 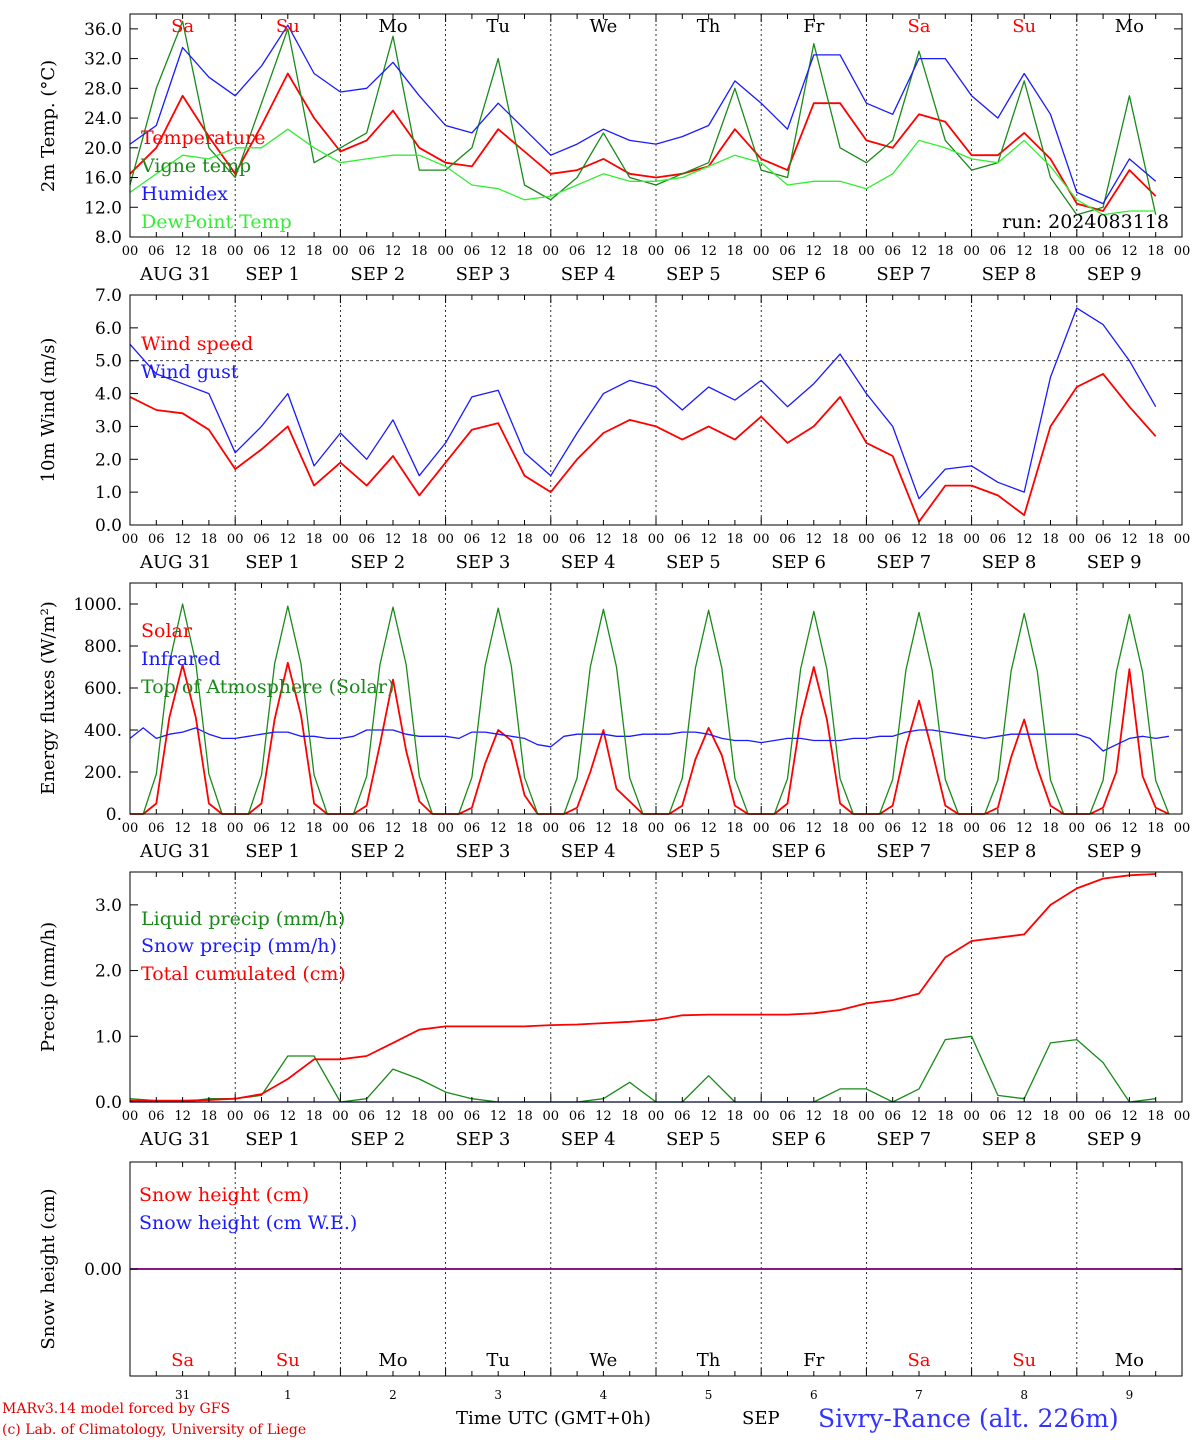 I want to click on y-tick-label: 200., so click(x=103, y=773).